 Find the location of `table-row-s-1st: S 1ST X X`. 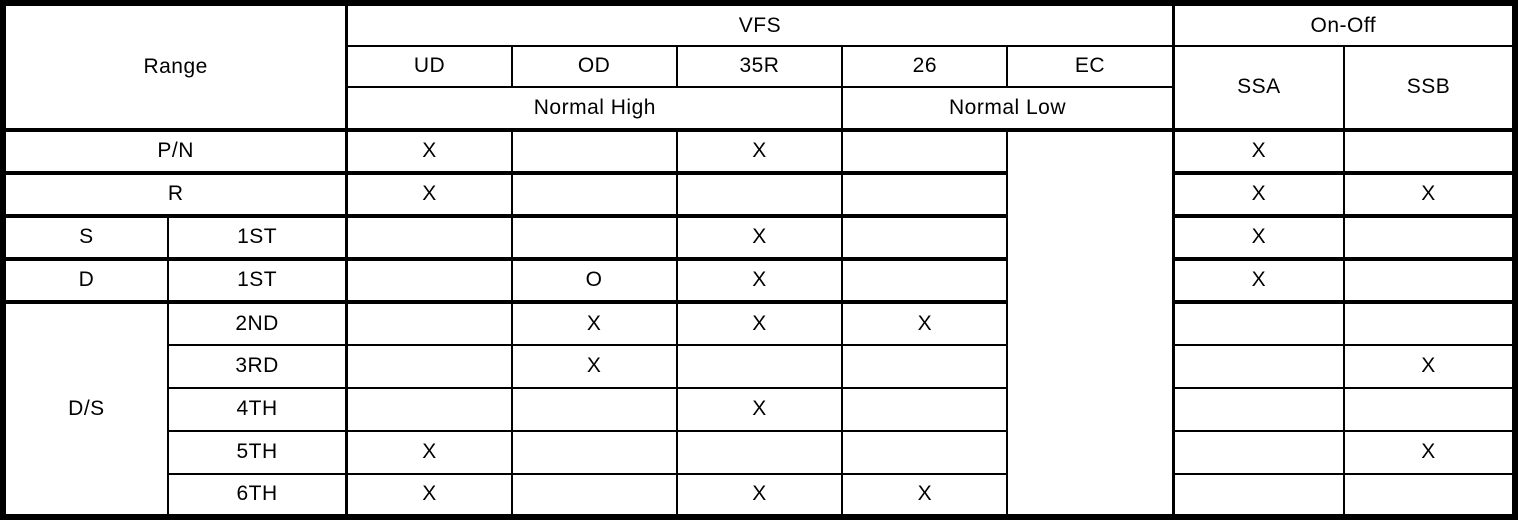

table-row-s-1st: S 1ST X X is located at coordinates (759, 237).